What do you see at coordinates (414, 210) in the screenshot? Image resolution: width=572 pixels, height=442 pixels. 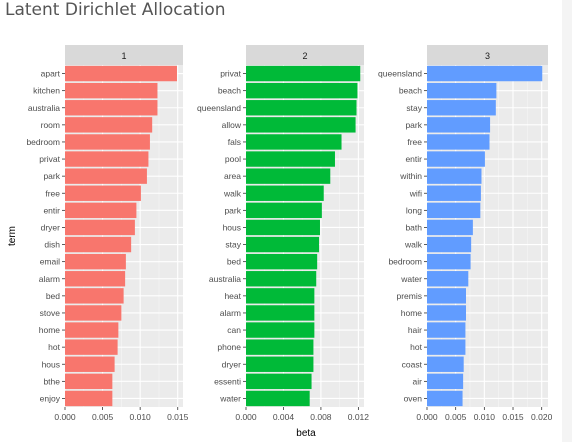 I see `y-tick-label: long` at bounding box center [414, 210].